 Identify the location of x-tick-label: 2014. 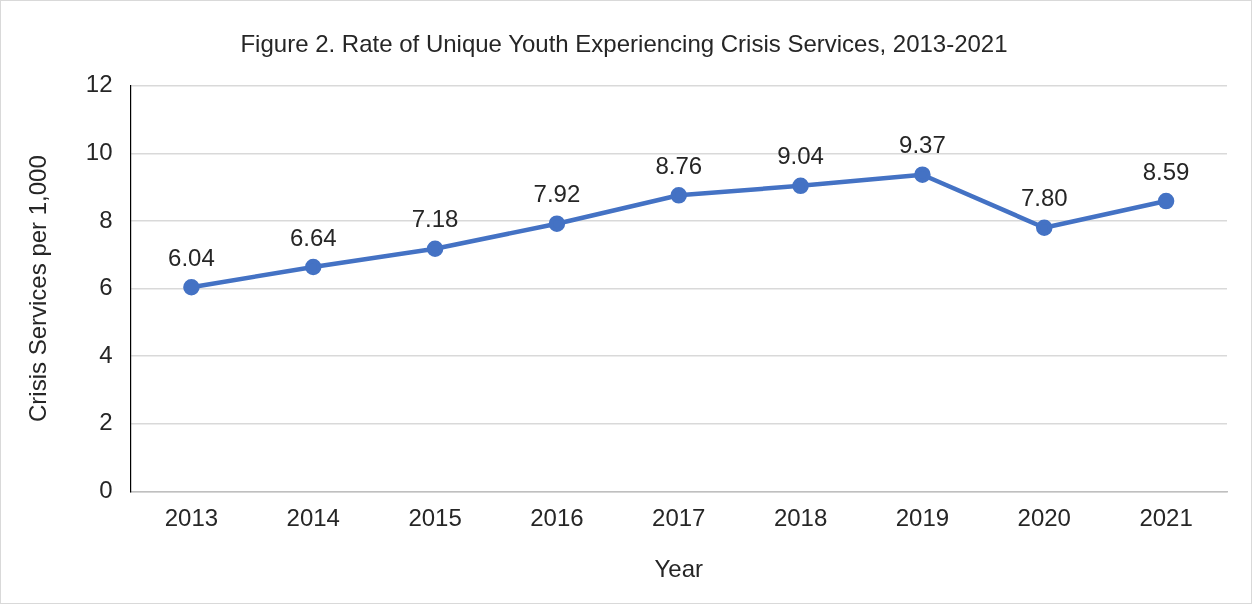
(313, 518).